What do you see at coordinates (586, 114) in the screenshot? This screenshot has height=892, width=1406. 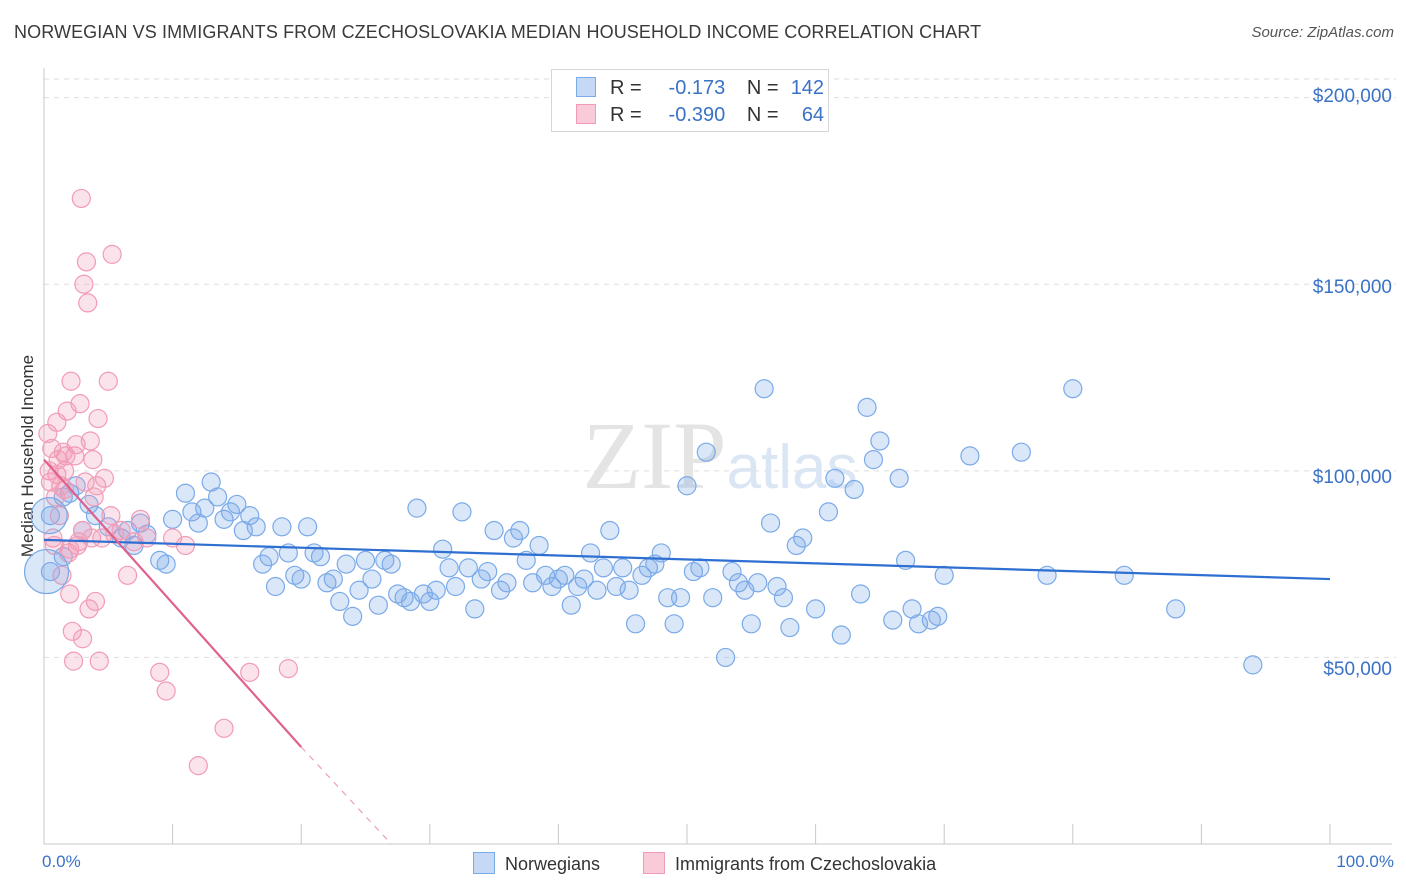 I see `czechoslovakia-swatch` at bounding box center [586, 114].